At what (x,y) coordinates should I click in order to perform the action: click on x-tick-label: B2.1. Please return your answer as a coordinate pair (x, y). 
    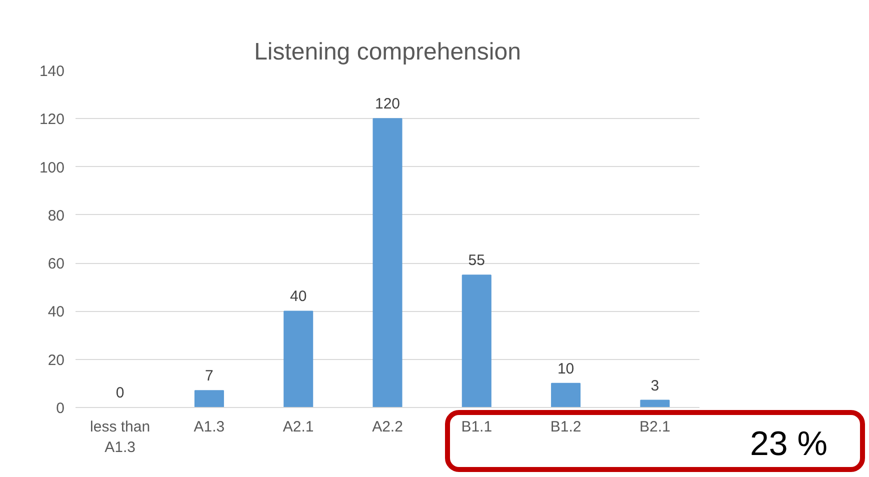
    Looking at the image, I should click on (655, 427).